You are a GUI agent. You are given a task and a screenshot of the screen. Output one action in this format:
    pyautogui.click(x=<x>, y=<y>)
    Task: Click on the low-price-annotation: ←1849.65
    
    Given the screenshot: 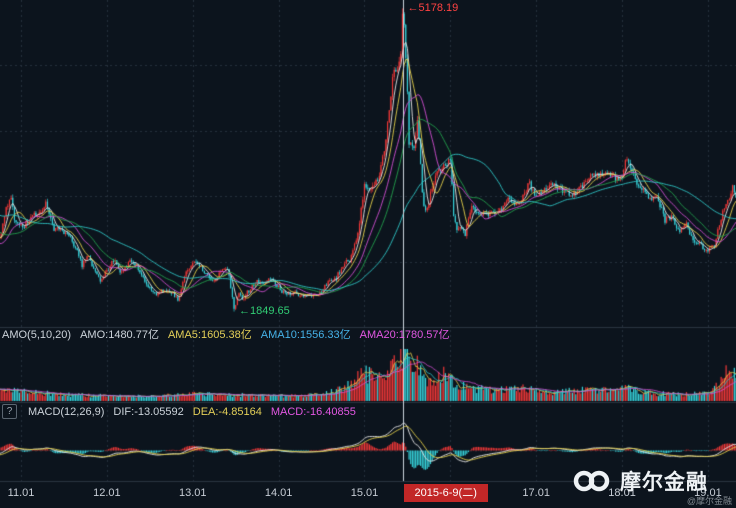 What is the action you would take?
    pyautogui.click(x=264, y=311)
    